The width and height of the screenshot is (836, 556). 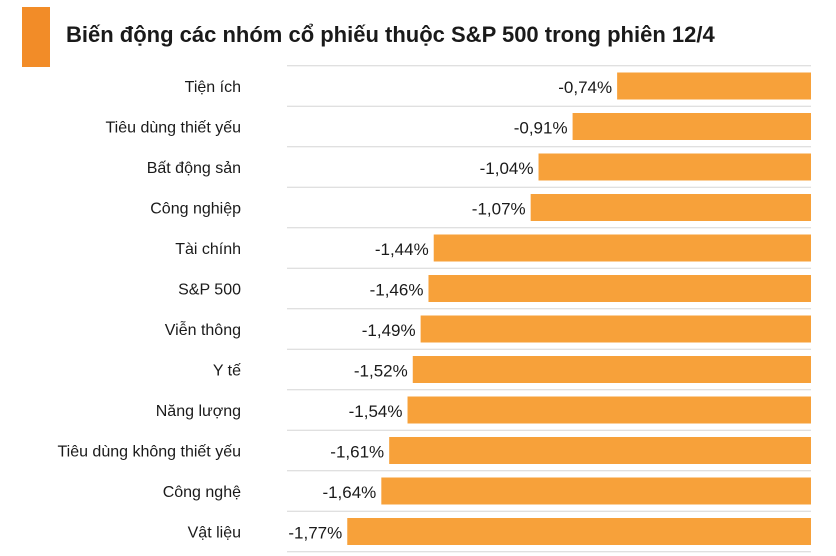 I want to click on category-label: Bất động sản, so click(x=194, y=168).